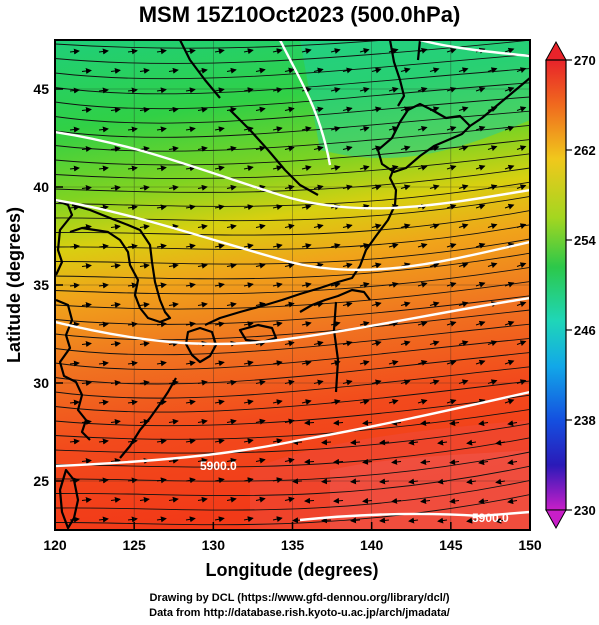 This screenshot has width=599, height=625. Describe the element at coordinates (570, 285) in the screenshot. I see `colorbar: 270 262 254 246 238 230` at that location.